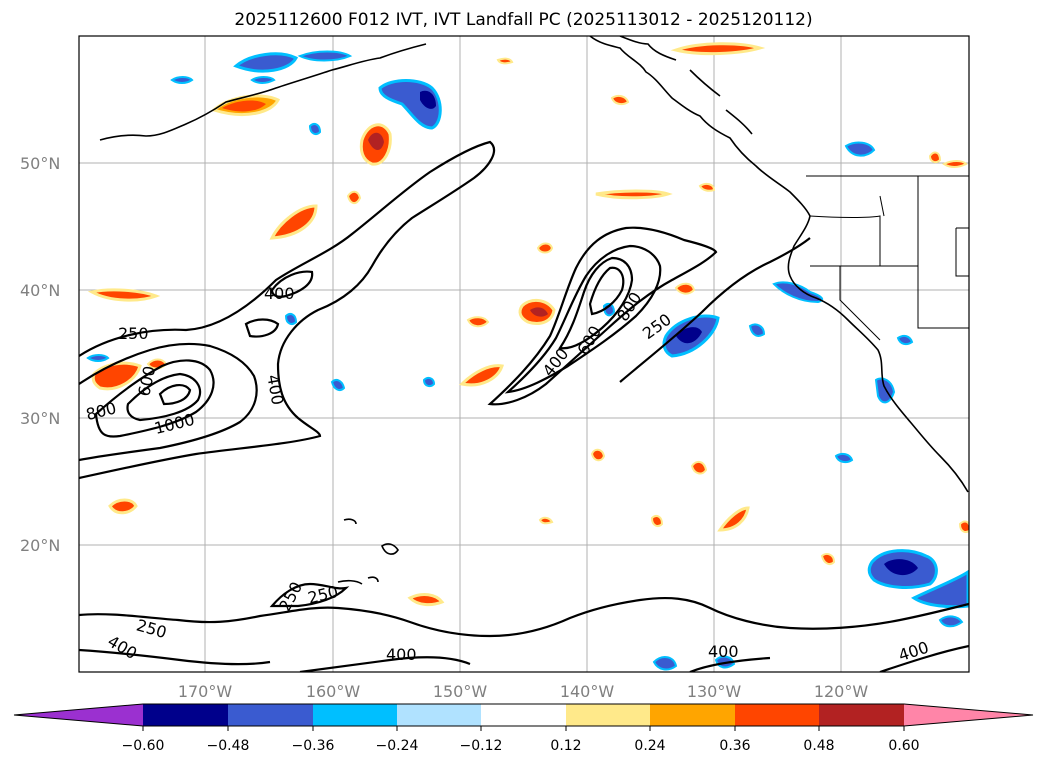  Describe the element at coordinates (818, 746) in the screenshot. I see `colorbar-tick-label: 0.48` at that location.